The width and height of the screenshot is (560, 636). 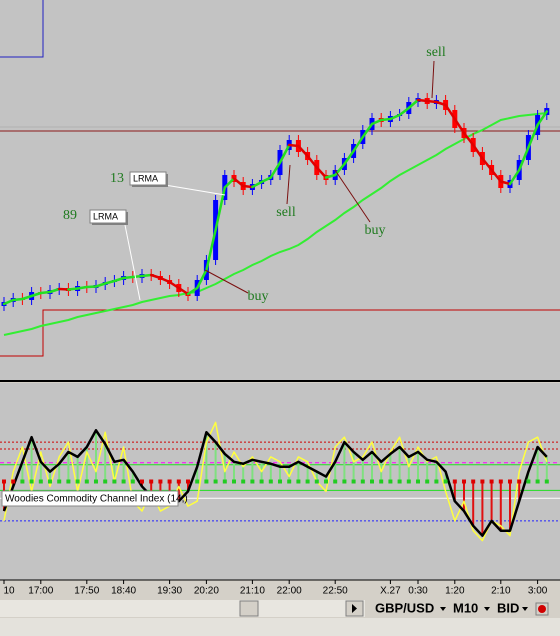 I want to click on x-tick-label: 17:00, so click(x=40, y=591).